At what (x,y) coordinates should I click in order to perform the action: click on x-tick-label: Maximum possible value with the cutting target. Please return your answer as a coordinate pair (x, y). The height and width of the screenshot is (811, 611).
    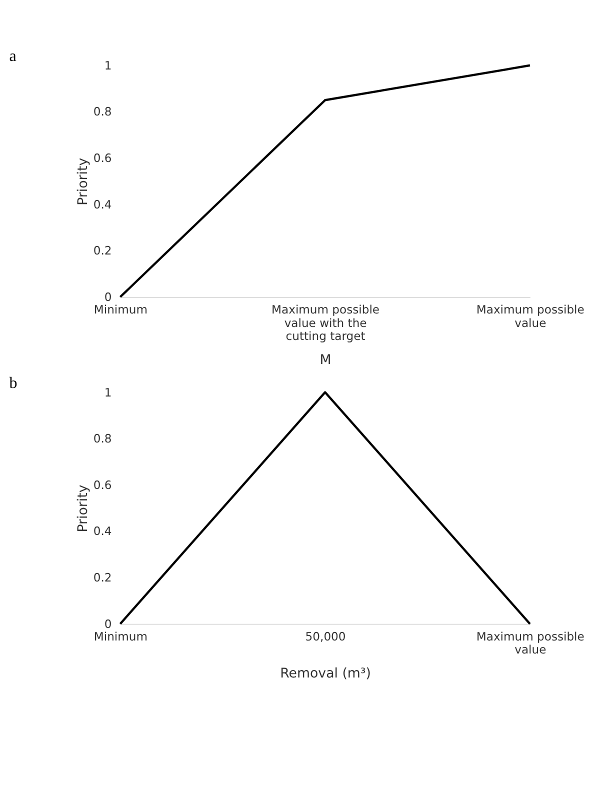
    Looking at the image, I should click on (326, 323).